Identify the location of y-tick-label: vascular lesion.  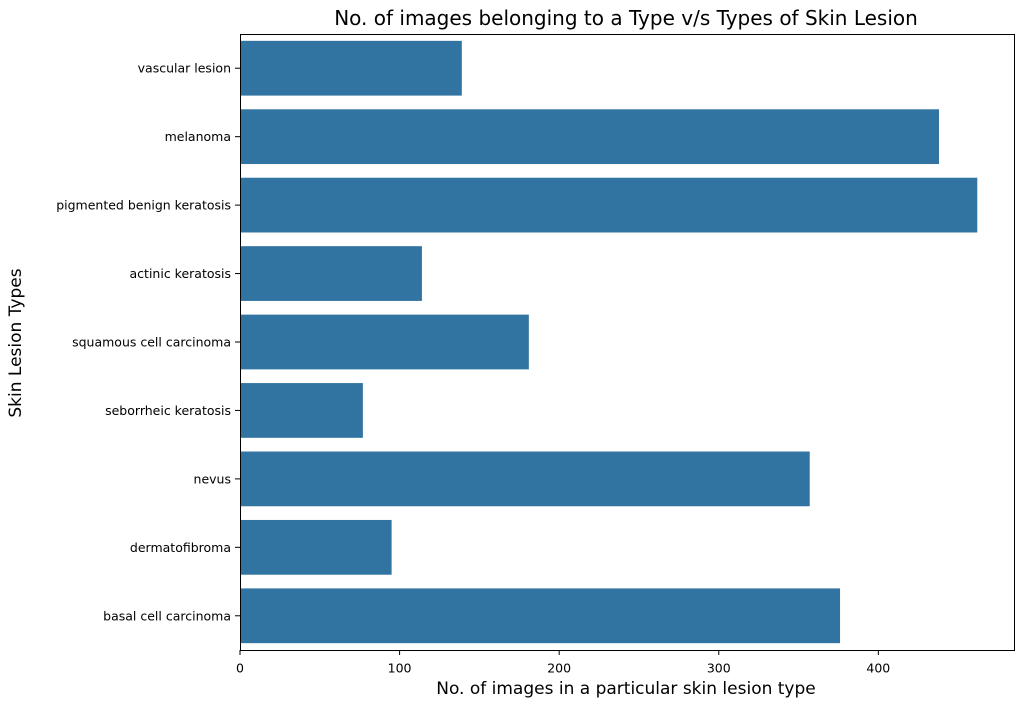
(184, 68).